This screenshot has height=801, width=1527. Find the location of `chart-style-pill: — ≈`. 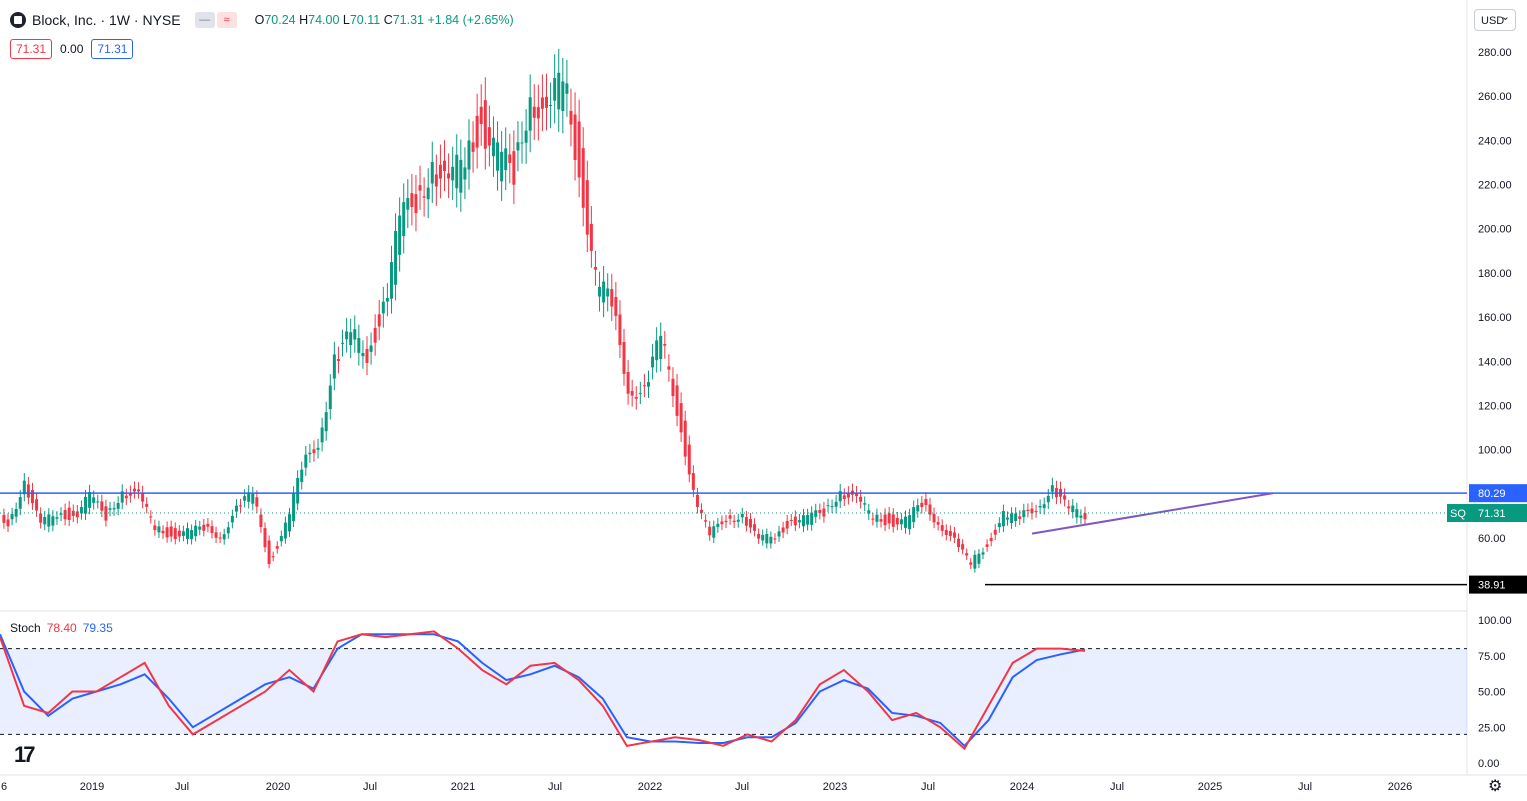

chart-style-pill: — ≈ is located at coordinates (215, 20).